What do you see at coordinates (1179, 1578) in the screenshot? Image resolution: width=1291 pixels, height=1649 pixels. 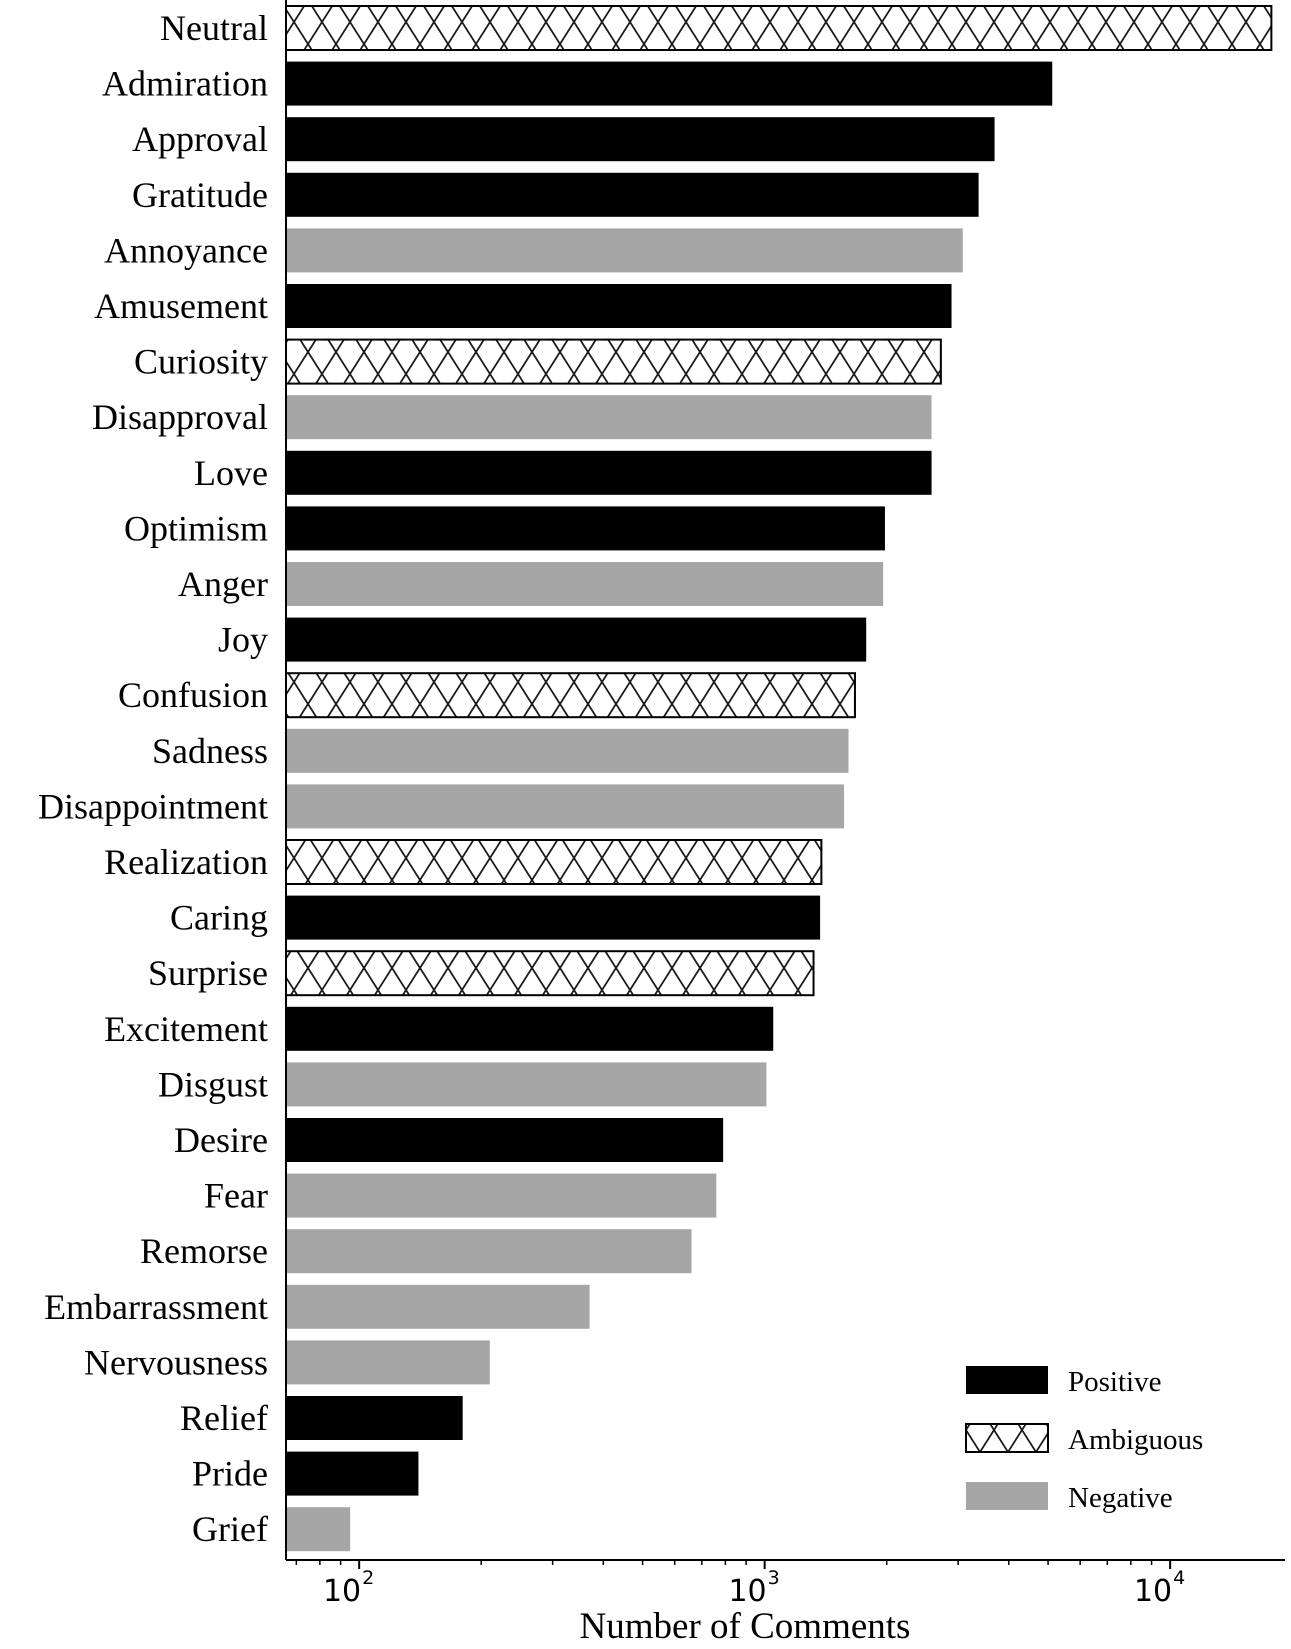 I see `x-tick-exponent: 4` at bounding box center [1179, 1578].